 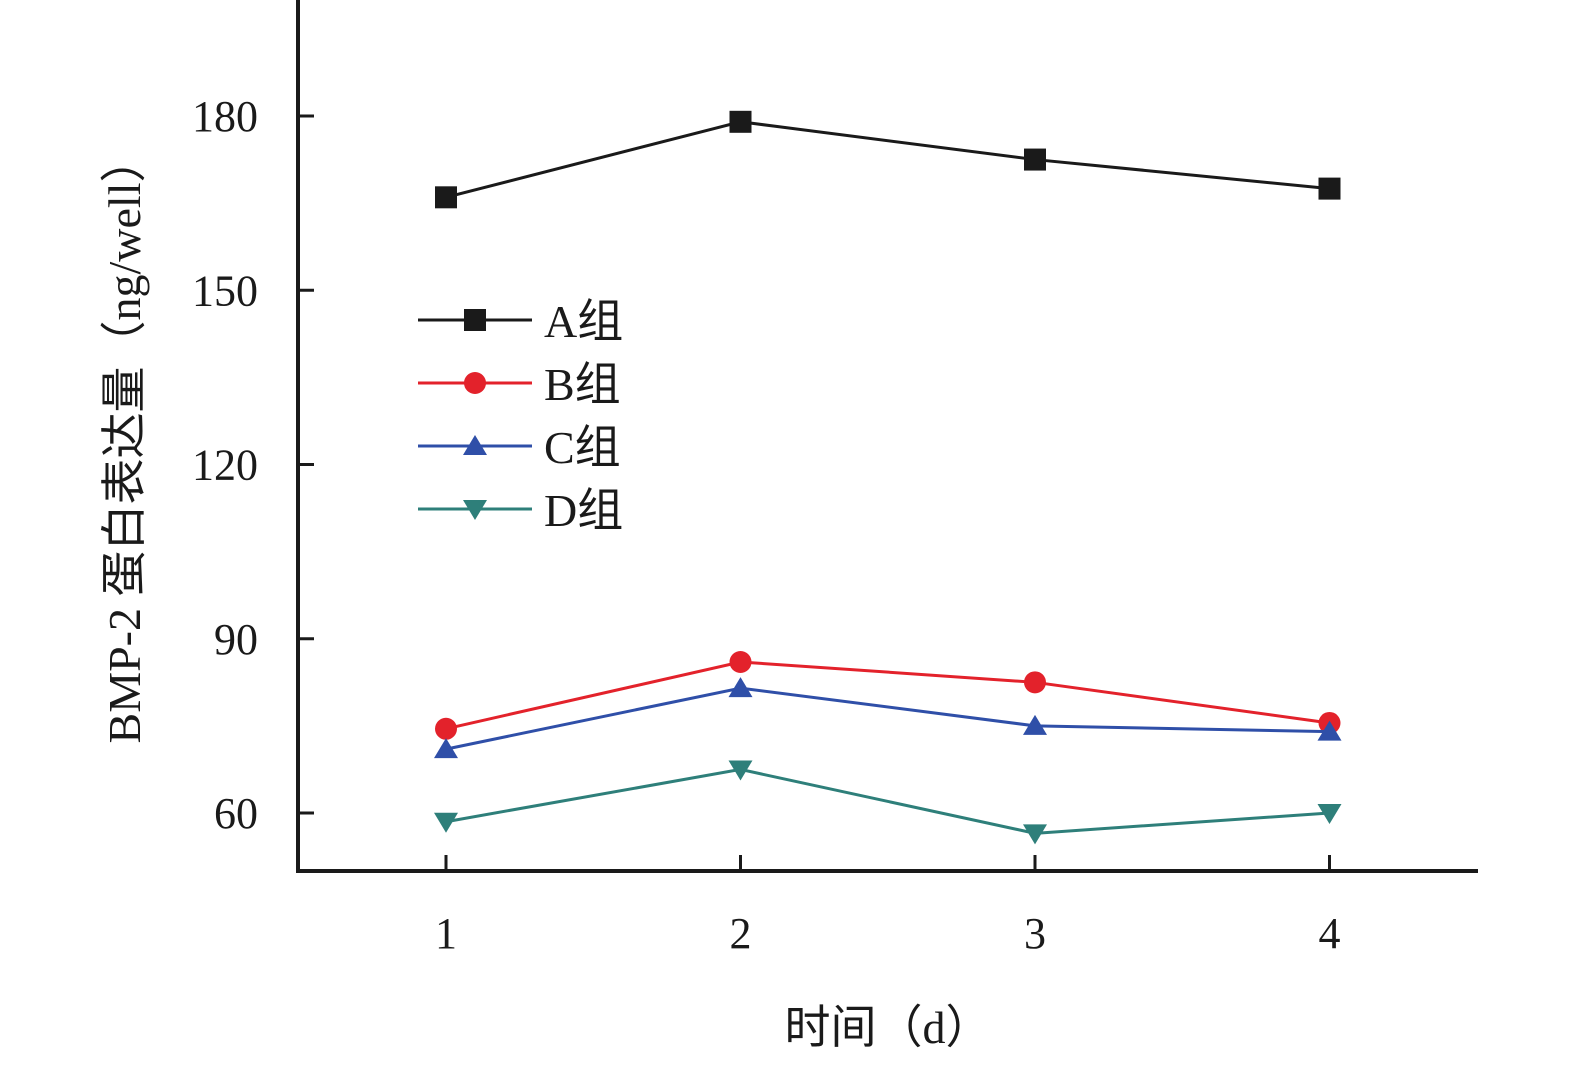 I want to click on x-tick-label: 1, so click(x=446, y=933).